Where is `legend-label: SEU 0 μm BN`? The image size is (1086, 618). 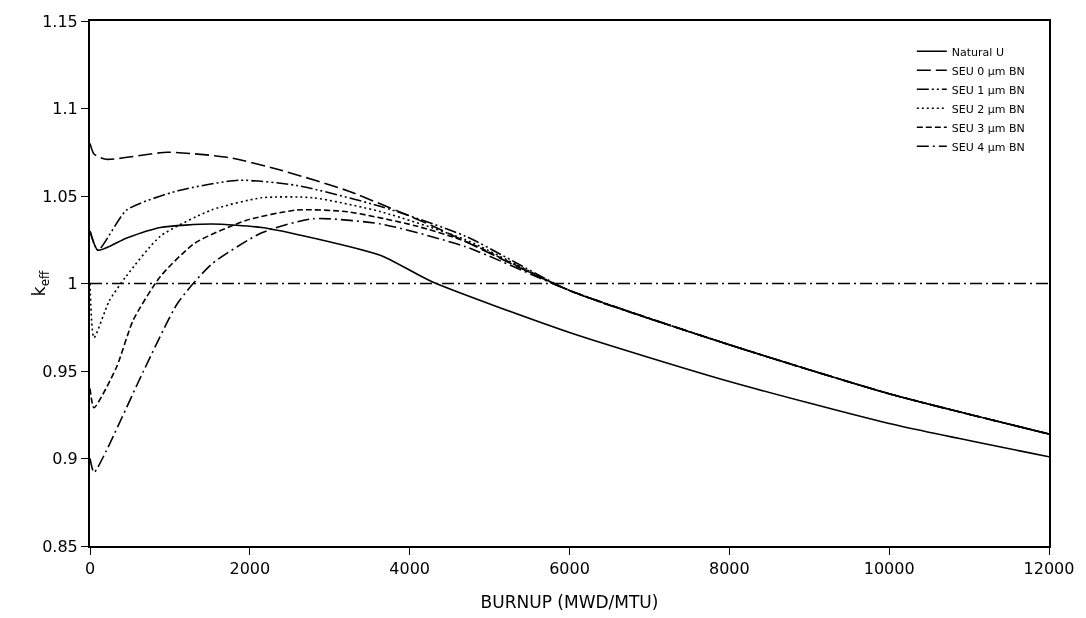
legend-label: SEU 0 μm BN is located at coordinates (988, 71).